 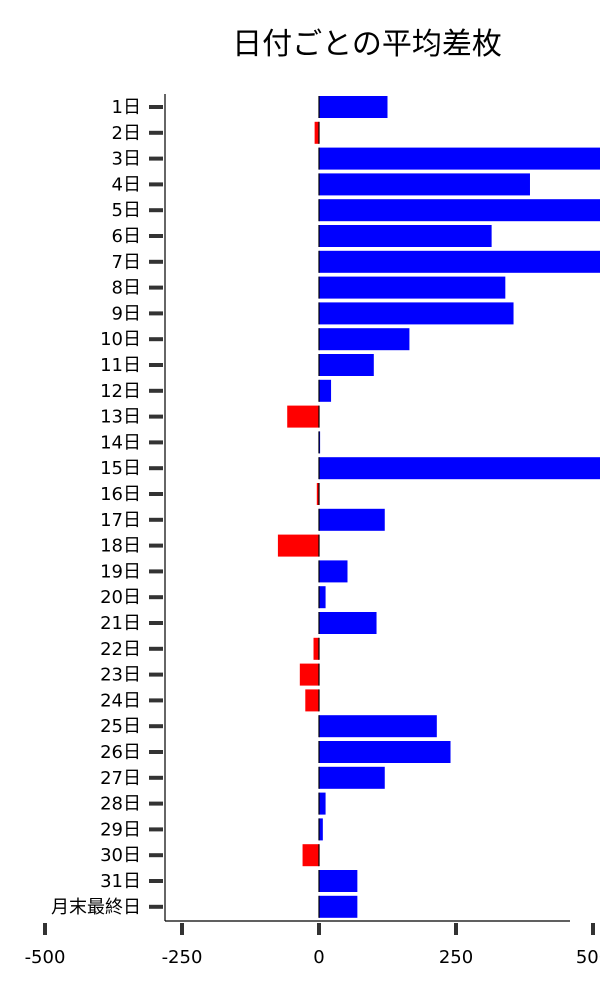 I want to click on y-tick-label-12: 12日, so click(x=120, y=391).